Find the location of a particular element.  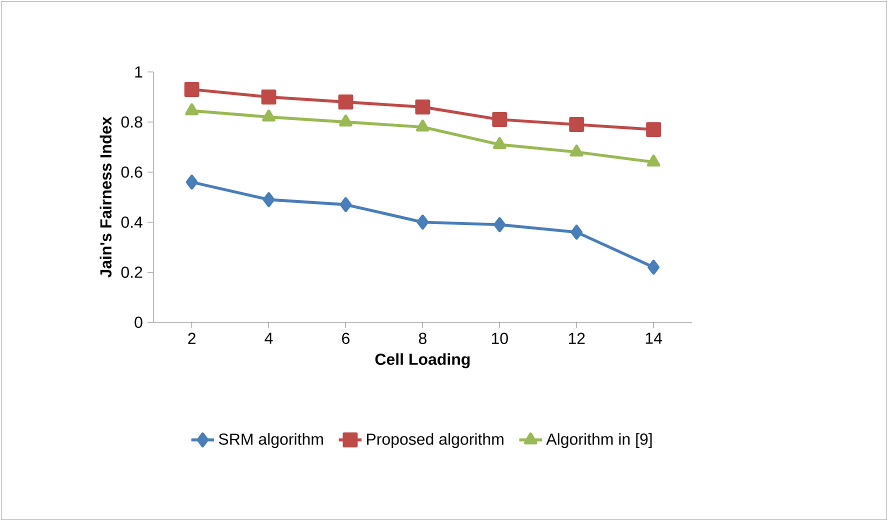

x-tick-label: 6 is located at coordinates (346, 338).